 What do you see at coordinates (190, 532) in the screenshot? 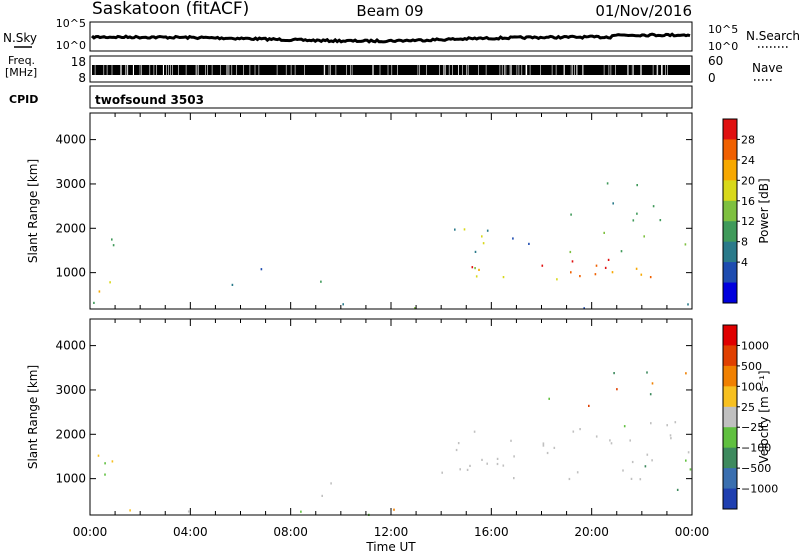
I see `xtick-label: 04:00` at bounding box center [190, 532].